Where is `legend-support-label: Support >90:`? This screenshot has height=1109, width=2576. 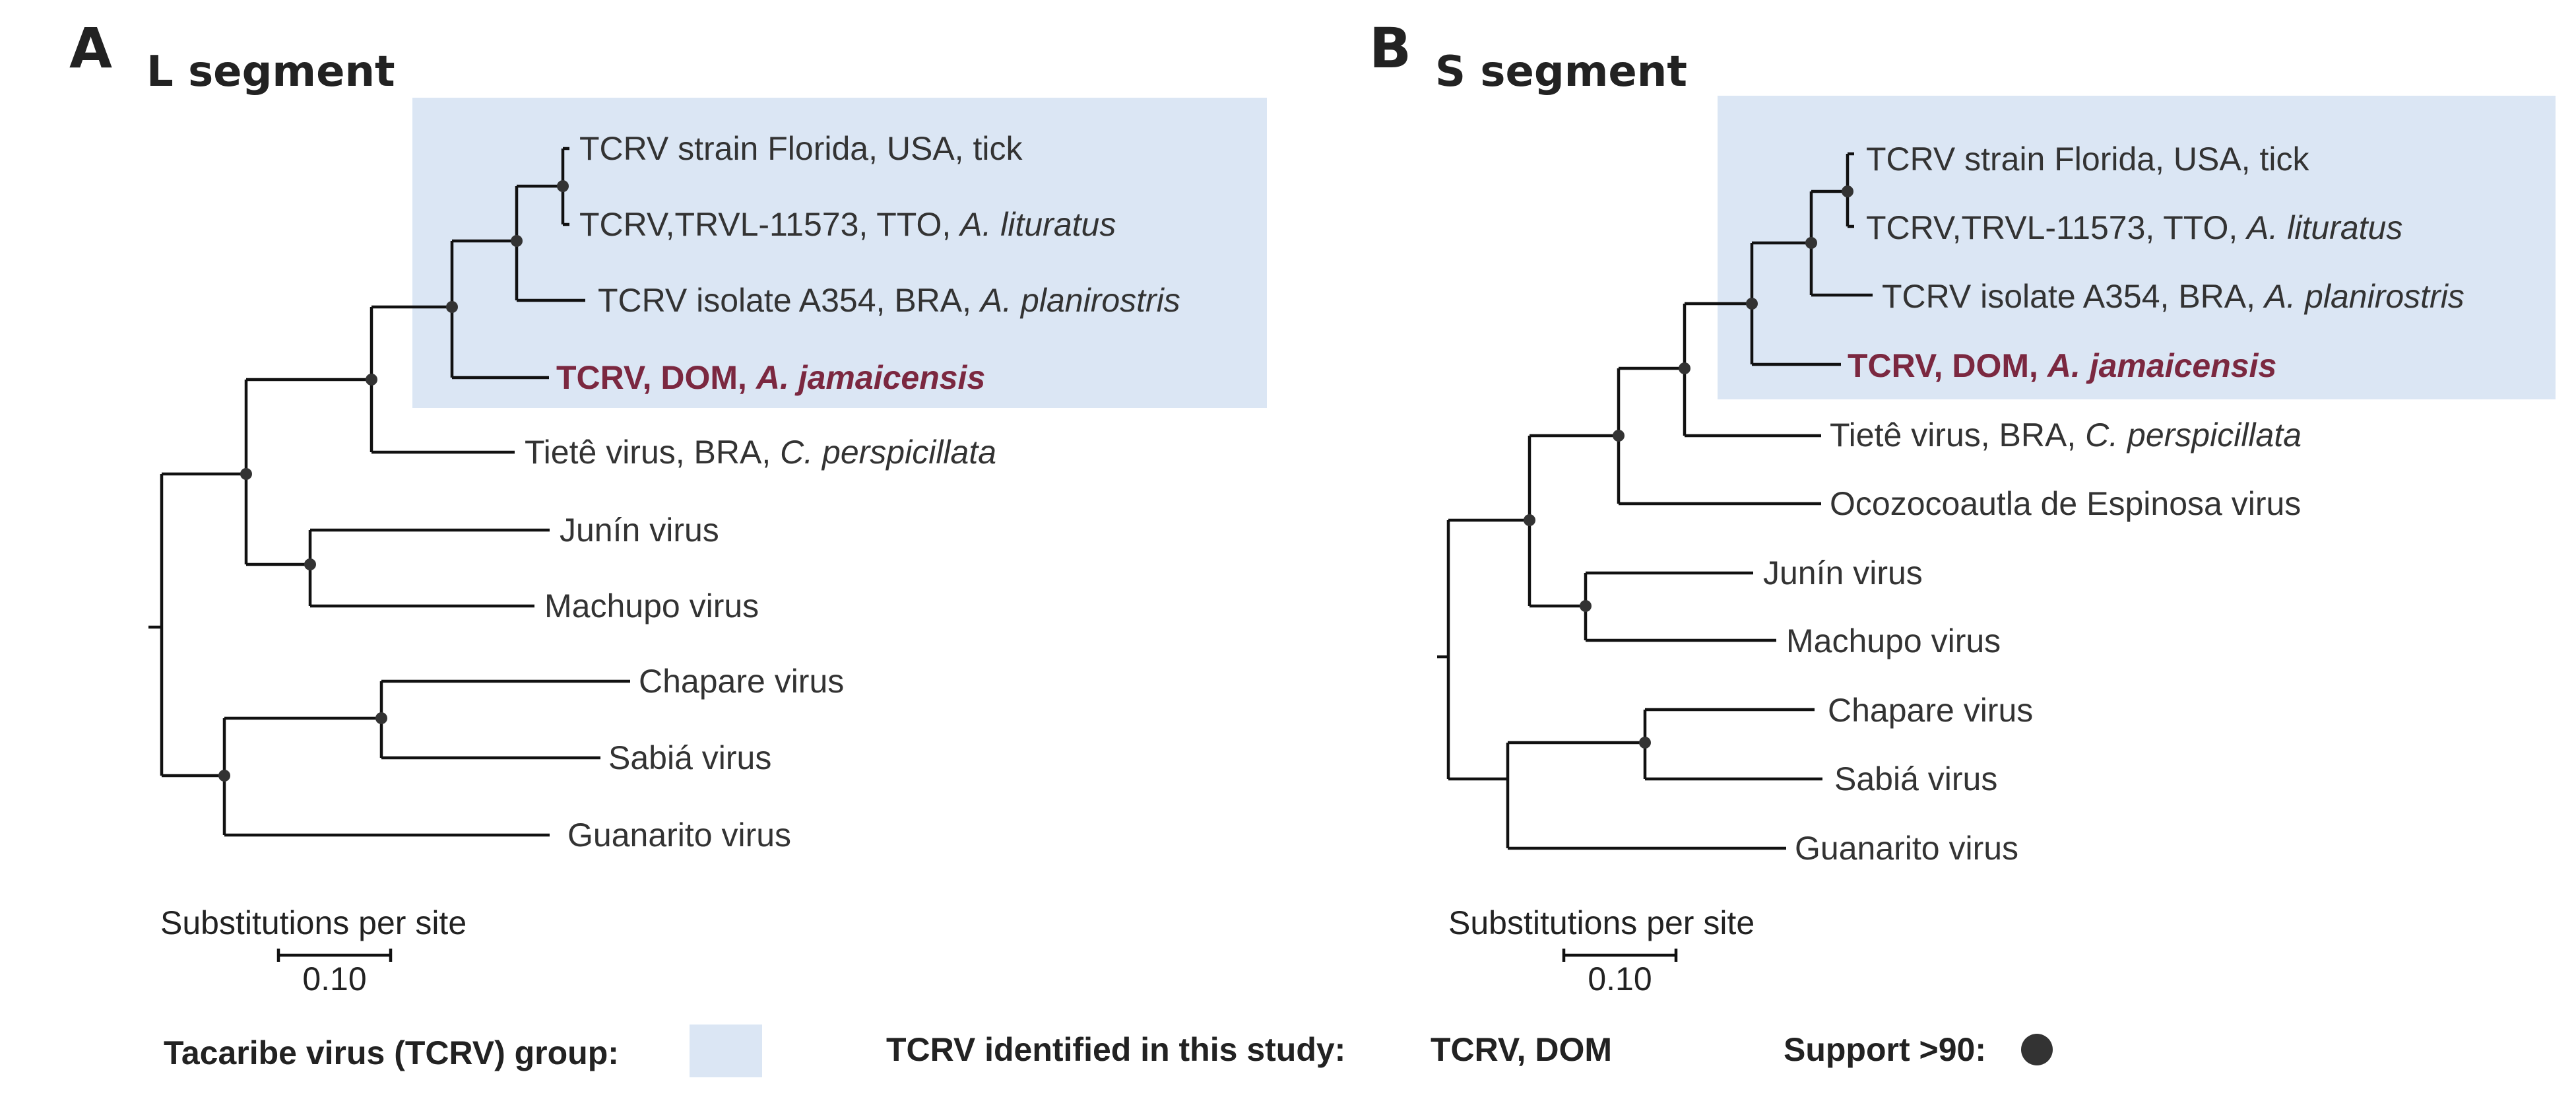
legend-support-label: Support >90: is located at coordinates (1885, 1049).